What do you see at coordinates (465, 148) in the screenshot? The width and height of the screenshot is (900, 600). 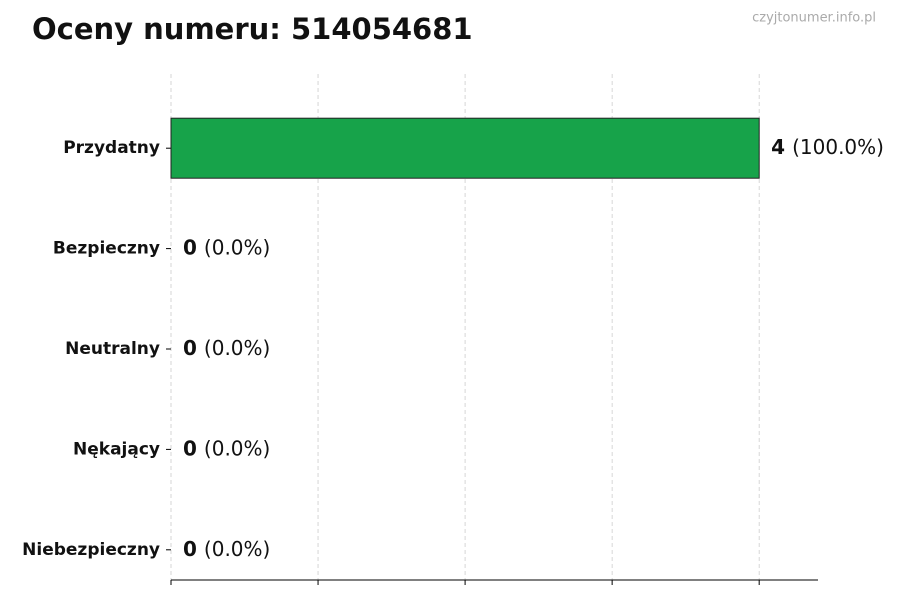 I see `bar` at bounding box center [465, 148].